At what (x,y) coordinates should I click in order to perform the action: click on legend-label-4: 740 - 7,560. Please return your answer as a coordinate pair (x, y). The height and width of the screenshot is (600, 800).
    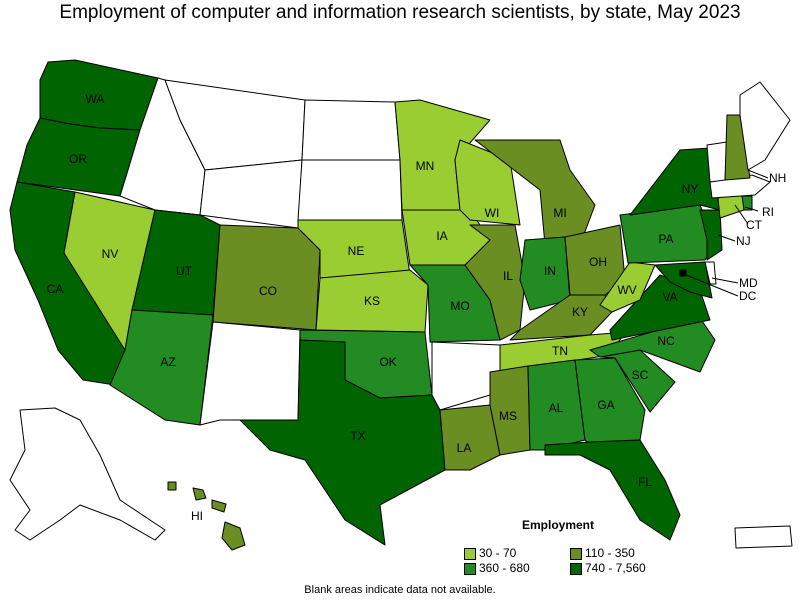
    Looking at the image, I should click on (615, 568).